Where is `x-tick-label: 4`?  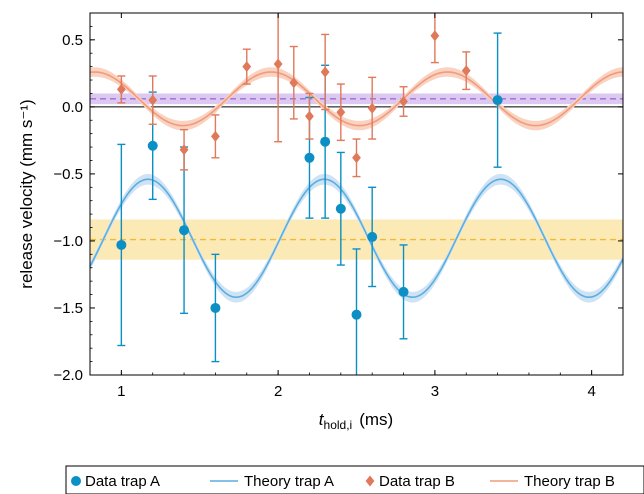
x-tick-label: 4 is located at coordinates (591, 391).